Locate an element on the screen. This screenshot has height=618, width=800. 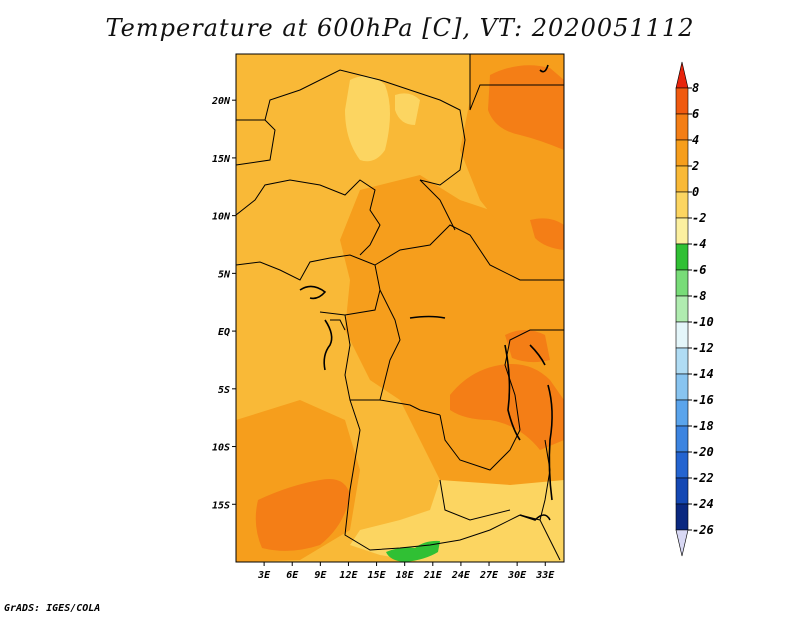
lat-tick-label: 5S is located at coordinates (224, 390).